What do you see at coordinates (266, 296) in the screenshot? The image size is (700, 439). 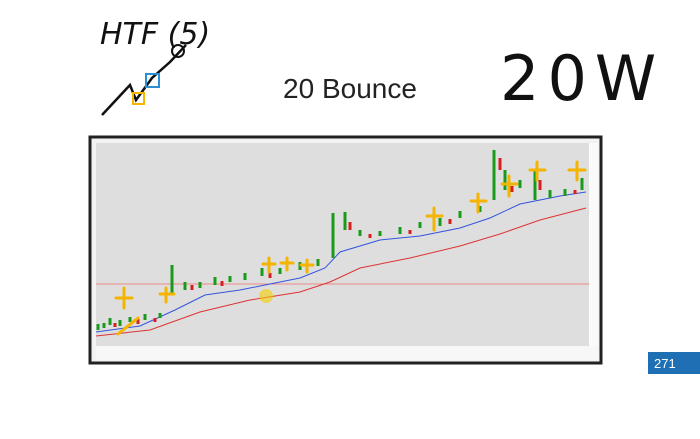 I see `cursor-highlight` at bounding box center [266, 296].